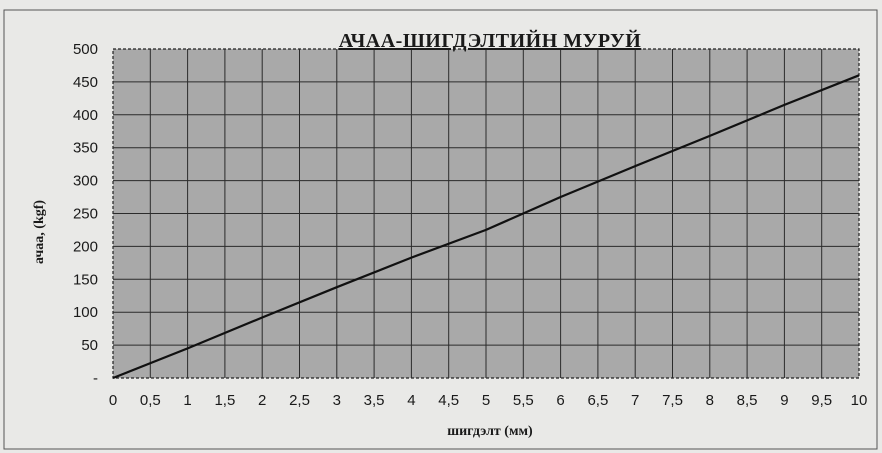  I want to click on x-tick-label: 1, so click(187, 400).